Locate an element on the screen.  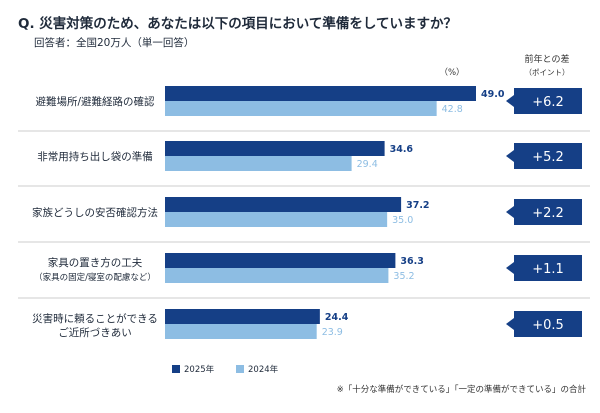
respondent-note: 回答者：全国20万人（単一回答） is located at coordinates (114, 43).